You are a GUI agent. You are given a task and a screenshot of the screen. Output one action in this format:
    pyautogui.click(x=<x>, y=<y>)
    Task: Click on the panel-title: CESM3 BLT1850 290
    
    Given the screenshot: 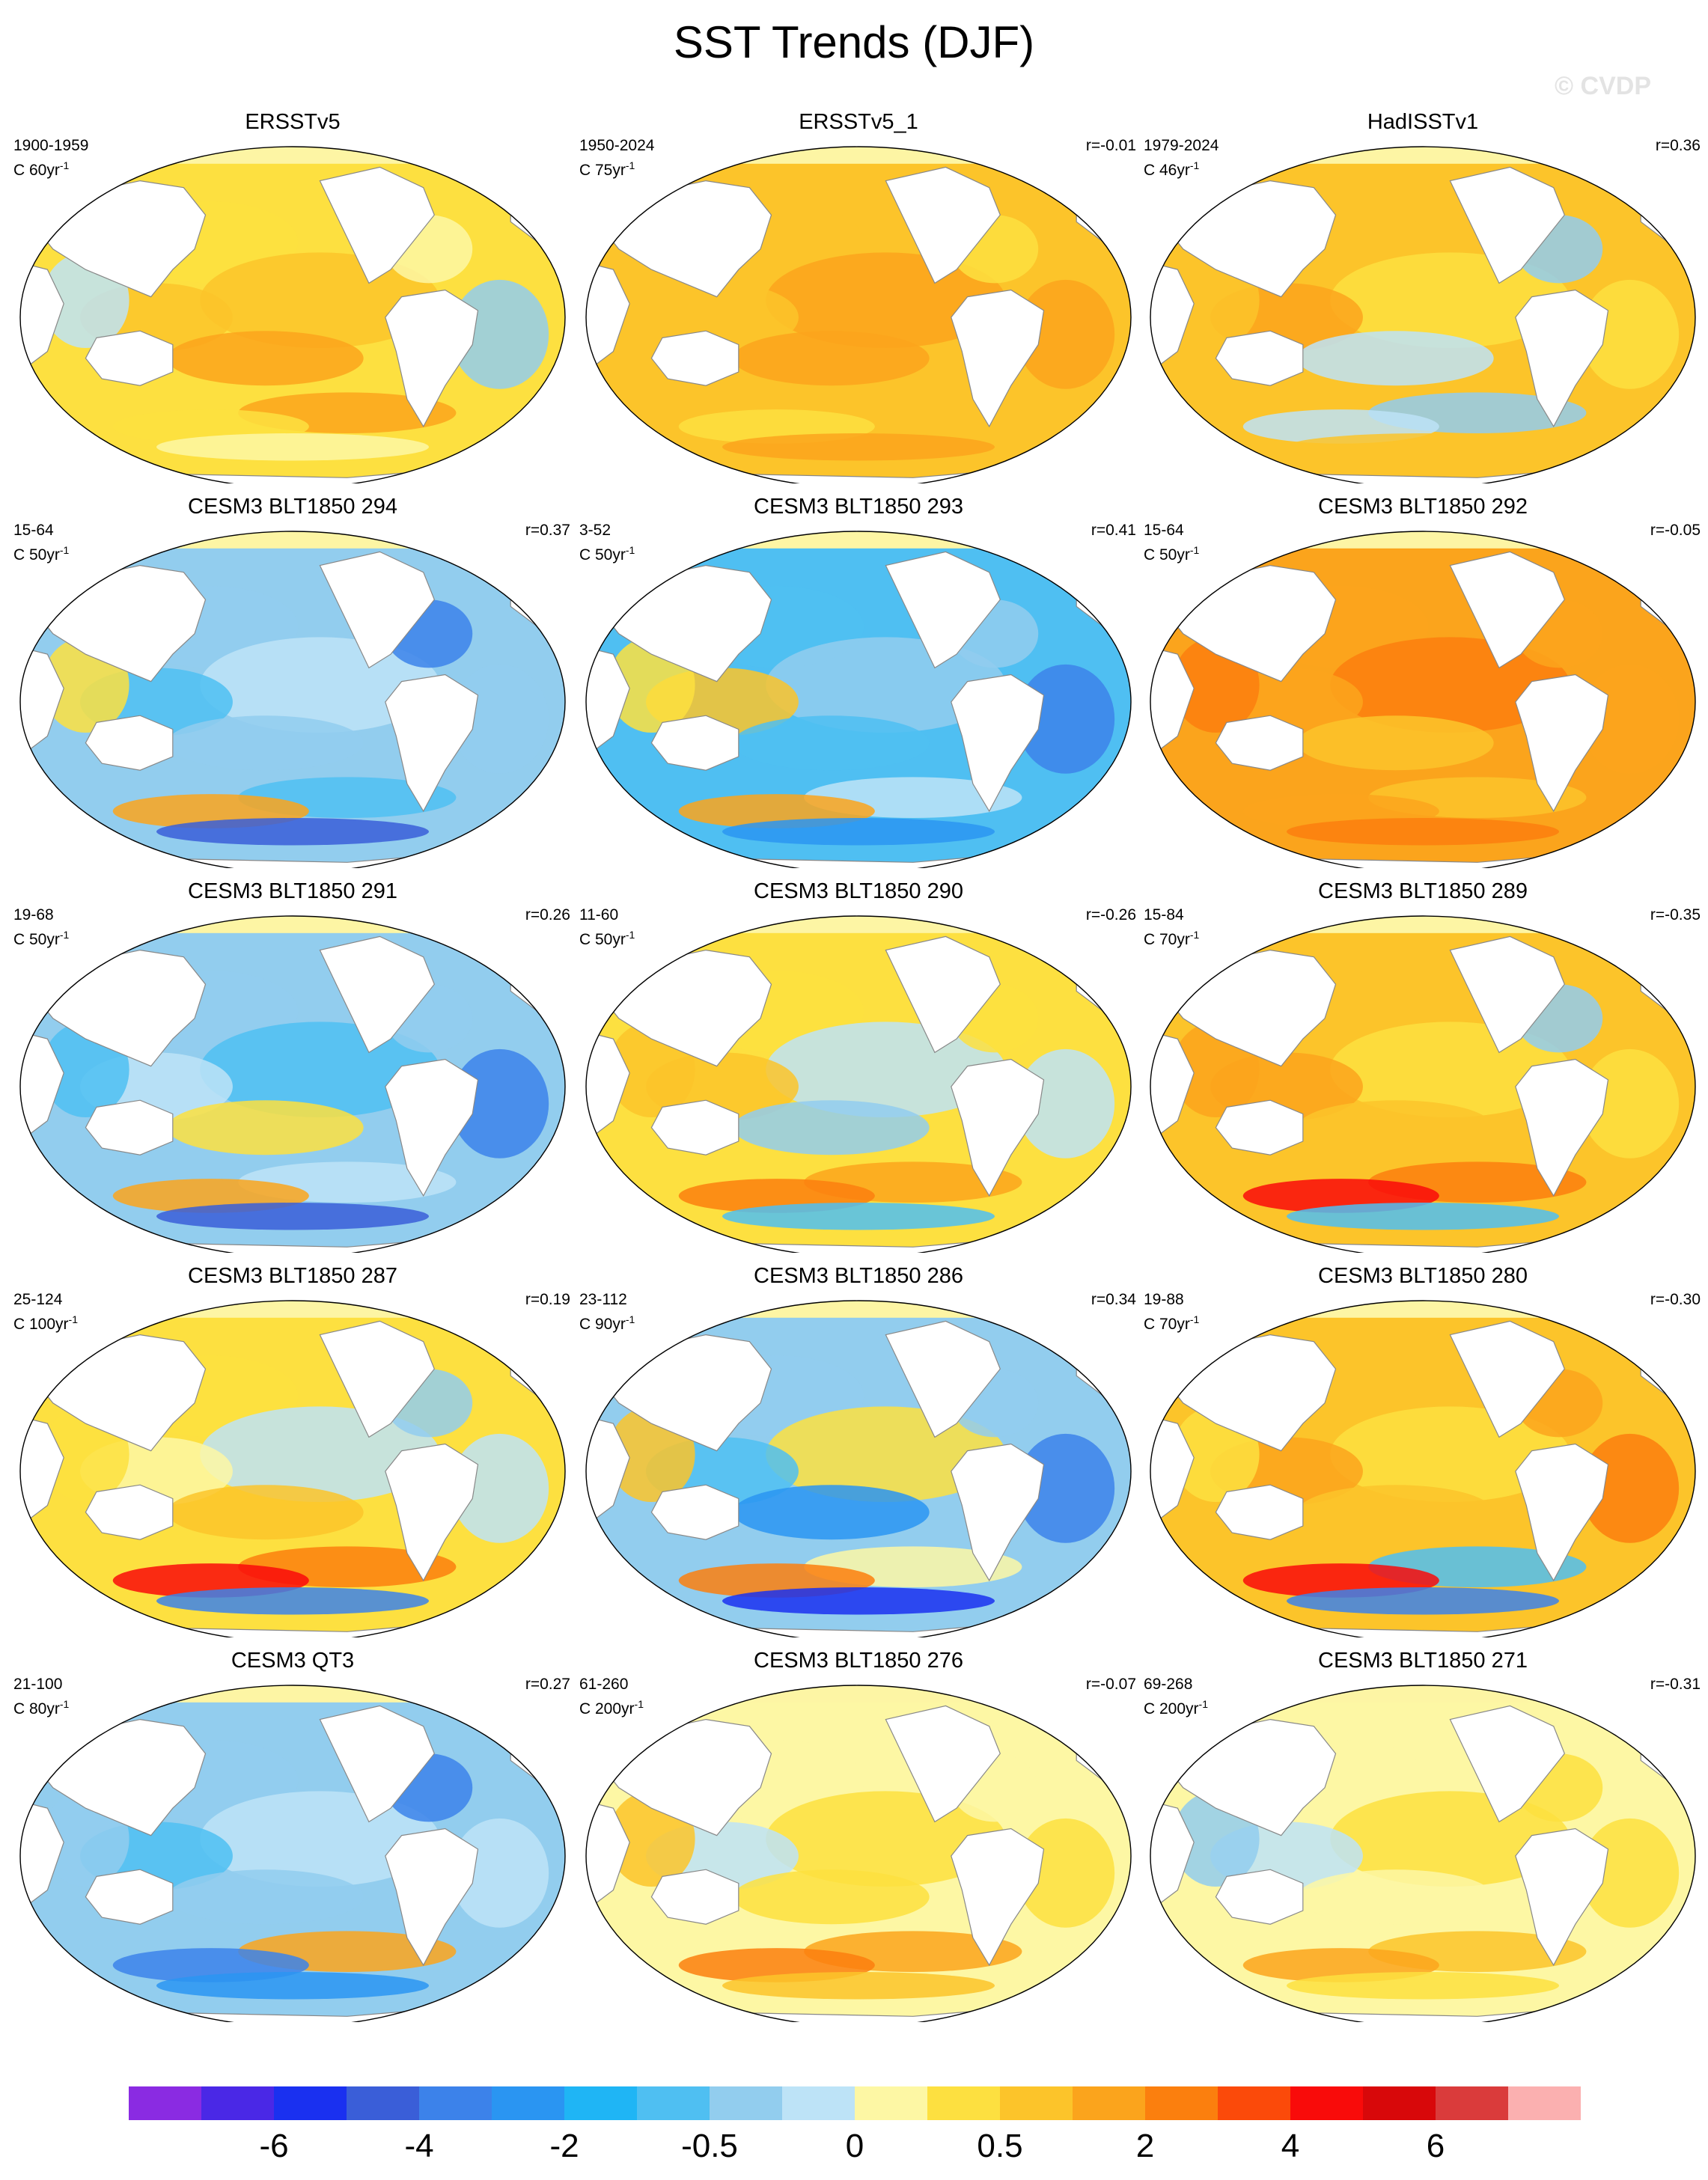 What is the action you would take?
    pyautogui.click(x=859, y=891)
    